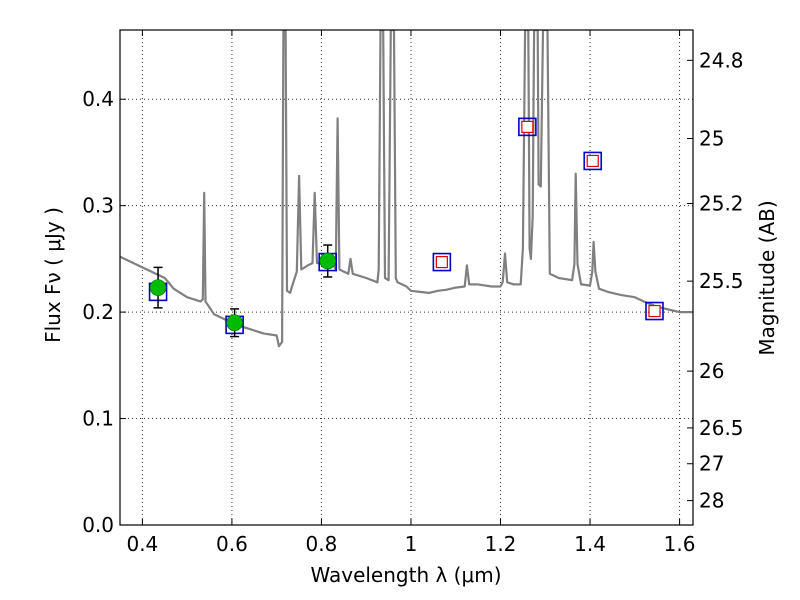 Image resolution: width=800 pixels, height=600 pixels. I want to click on y-tick-label: 0.2, so click(98, 312).